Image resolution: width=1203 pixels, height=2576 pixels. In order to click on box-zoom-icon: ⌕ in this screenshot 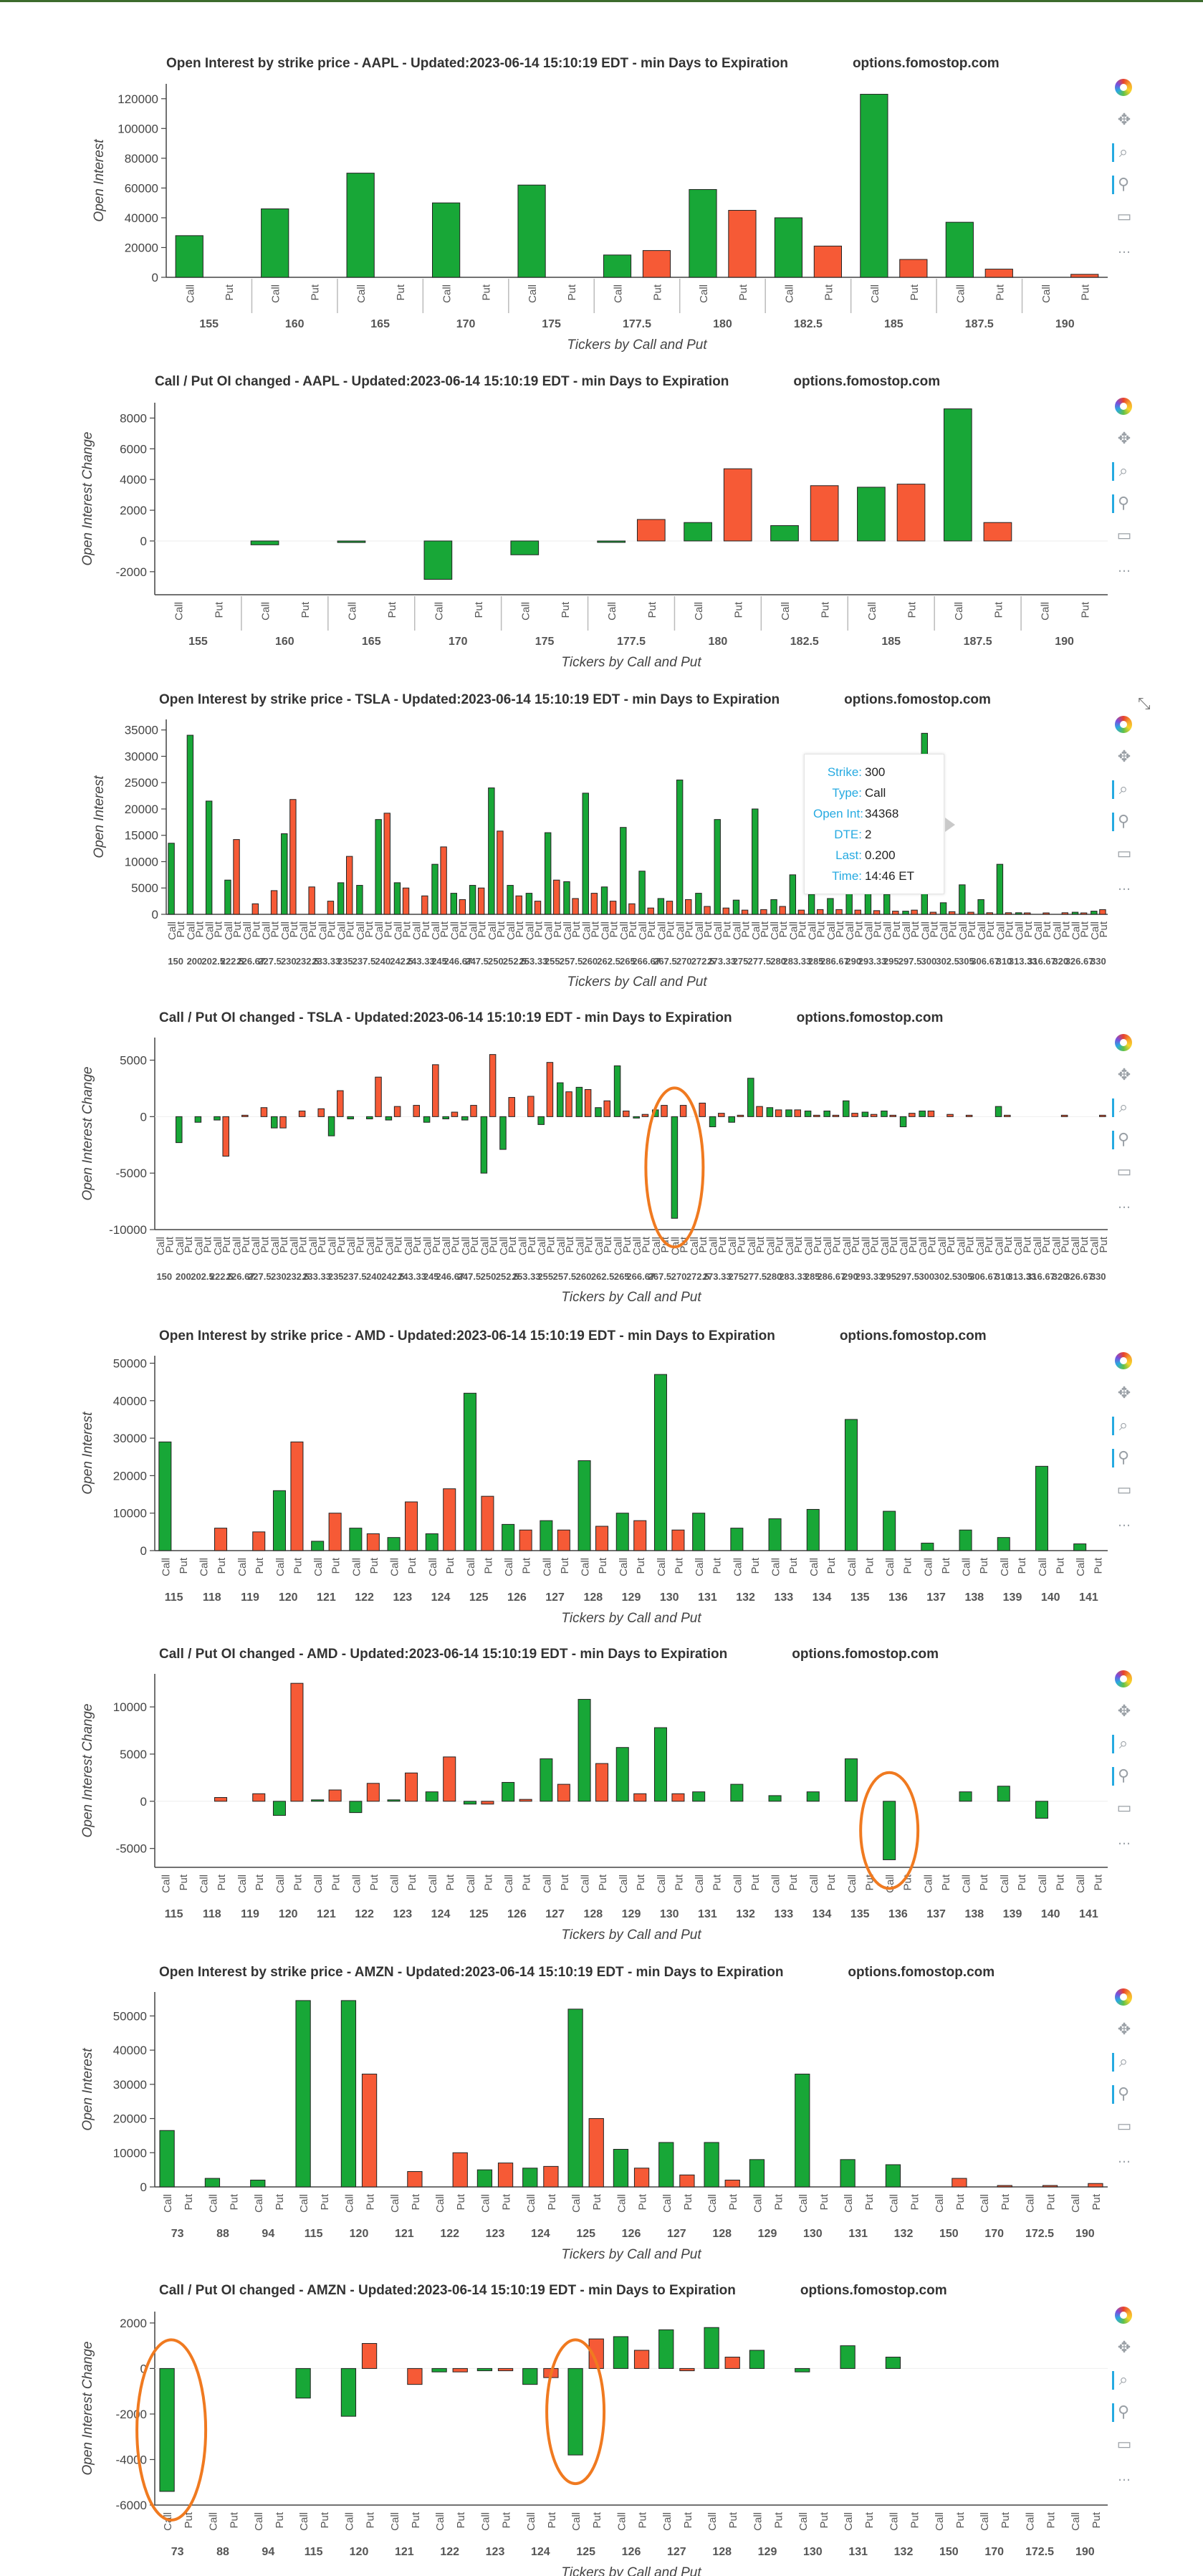, I will do `click(1122, 2380)`.